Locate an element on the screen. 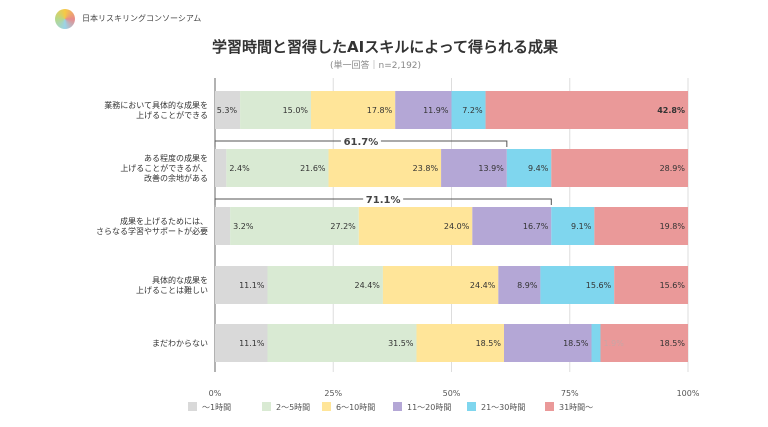  category-label: 具体的な成果を is located at coordinates (180, 280).